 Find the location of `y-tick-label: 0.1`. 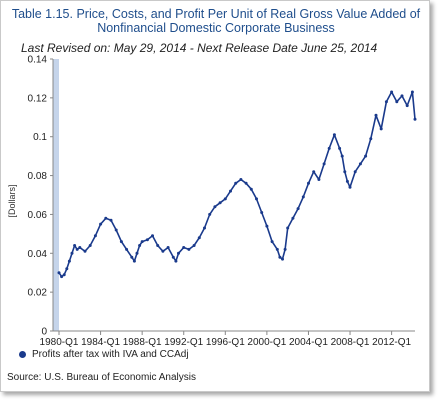

y-tick-label: 0.1 is located at coordinates (40, 137).